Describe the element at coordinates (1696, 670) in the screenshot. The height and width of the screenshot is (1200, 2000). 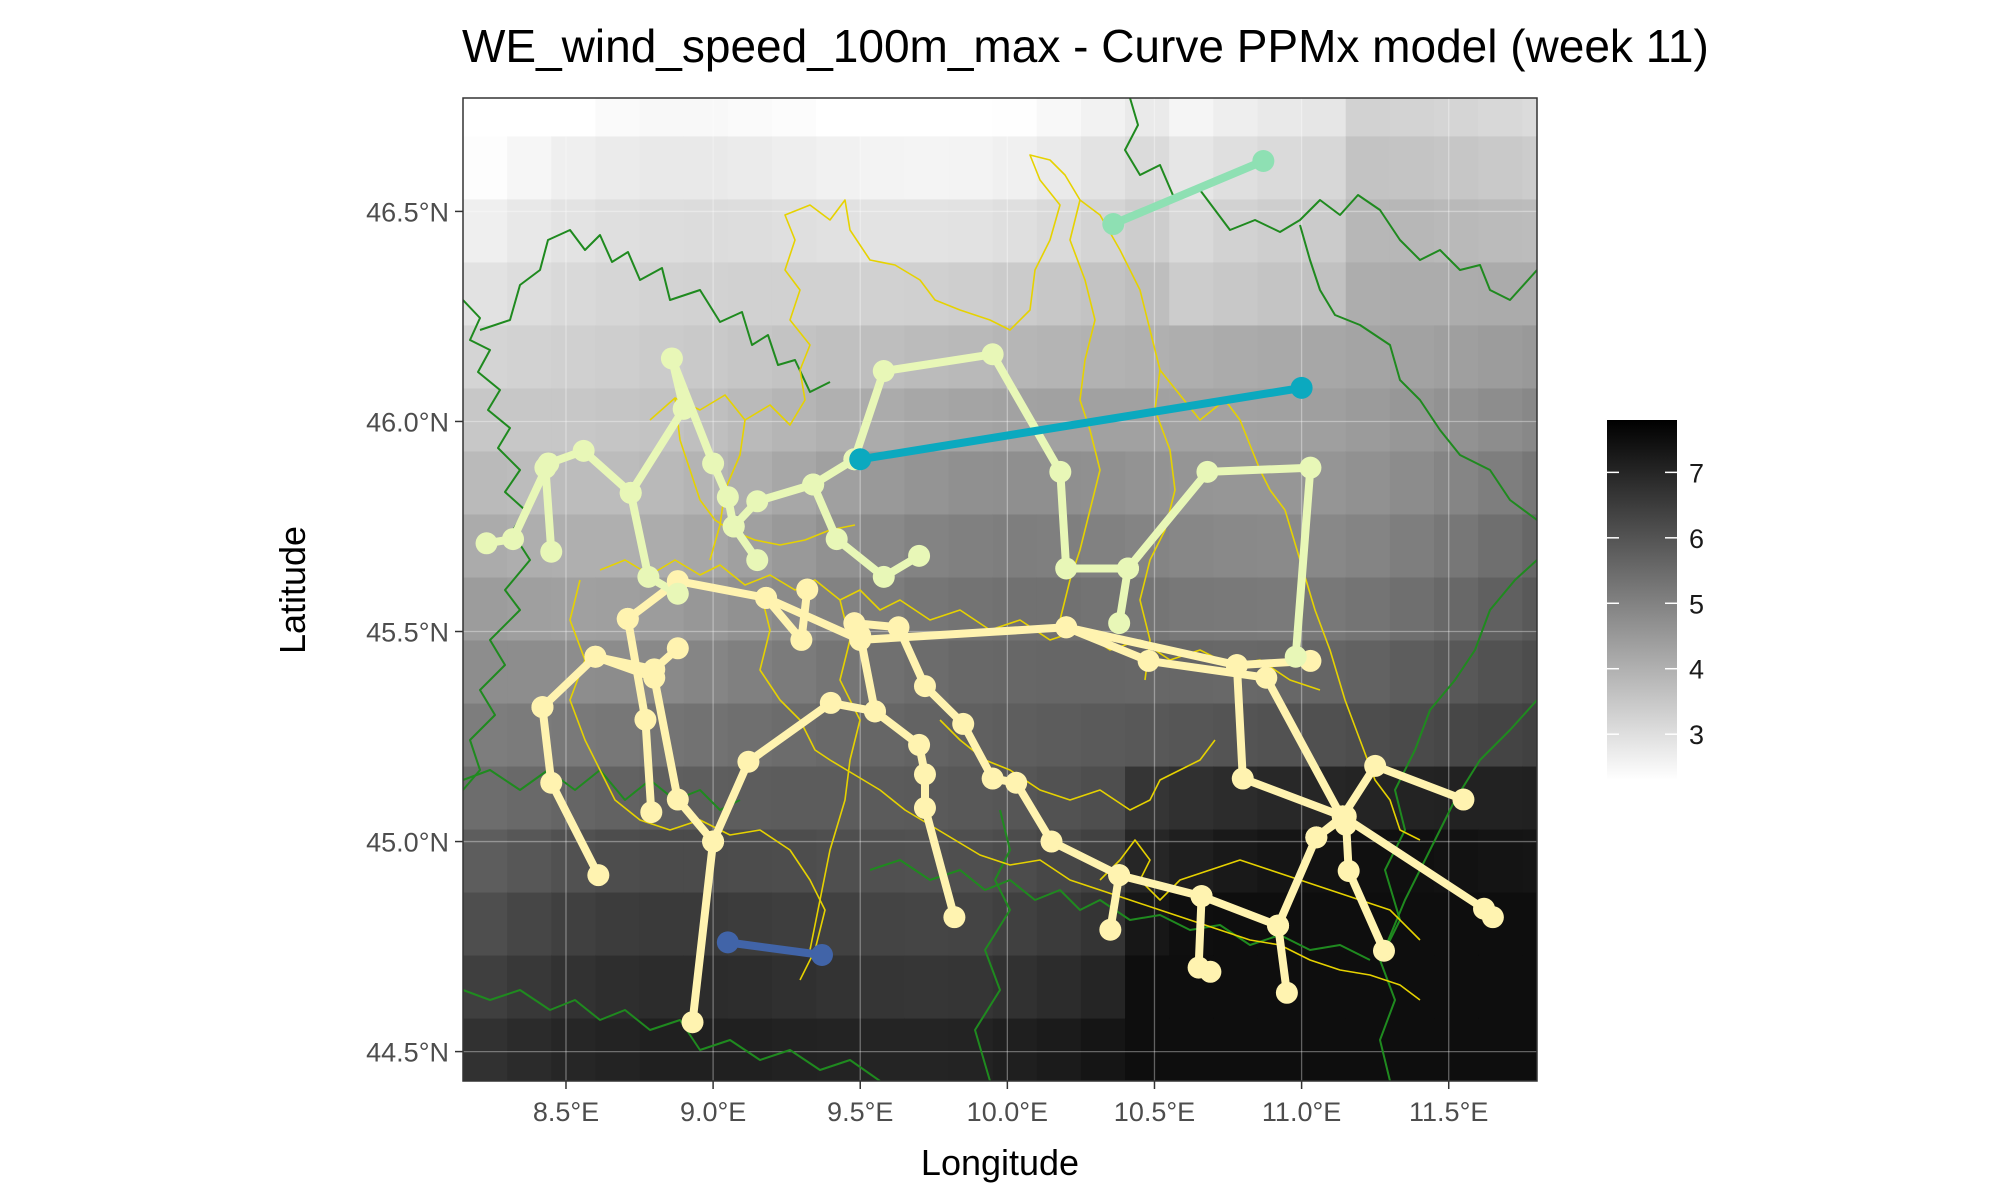
I see `legend-tick-label: 4` at that location.